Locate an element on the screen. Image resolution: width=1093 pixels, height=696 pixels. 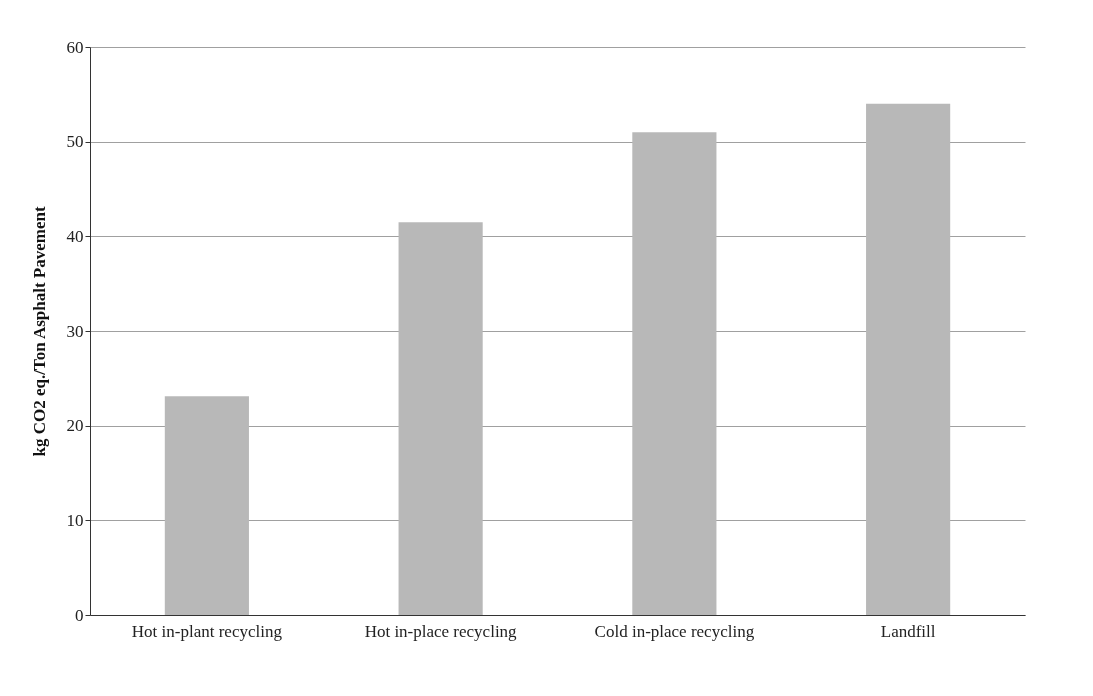
x-tick-label: Cold in-place recycling is located at coordinates (674, 631).